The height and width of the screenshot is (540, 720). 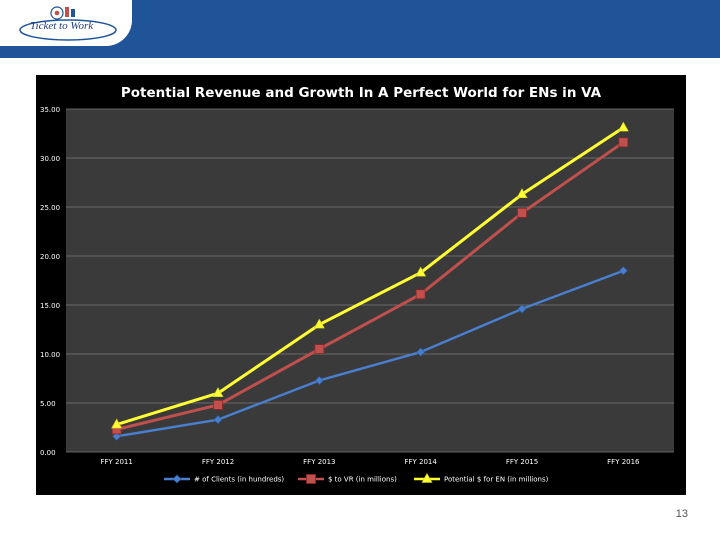 I want to click on x-tick-label: FFY 2012, so click(x=218, y=462).